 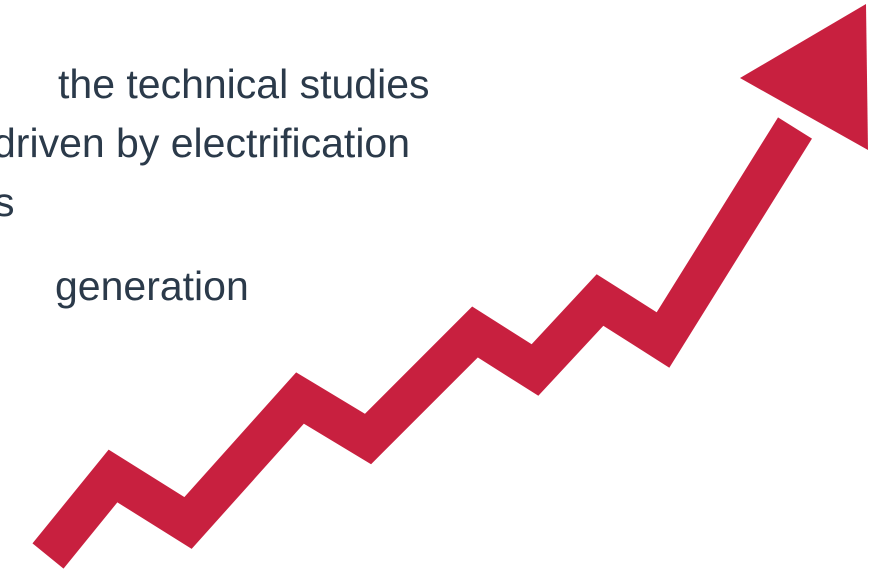 What do you see at coordinates (804, 77) in the screenshot?
I see `arrow-head` at bounding box center [804, 77].